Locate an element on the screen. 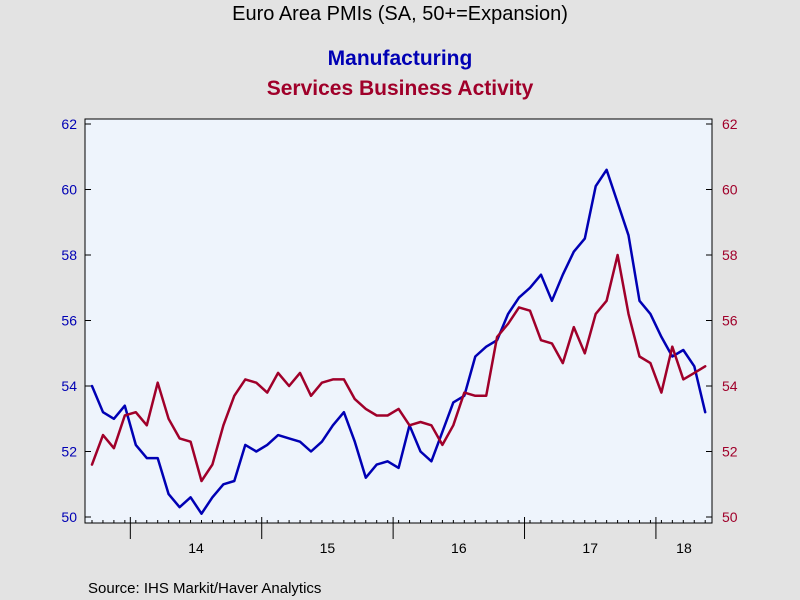 This screenshot has width=800, height=600. y-tick-label-right: 50 is located at coordinates (730, 517).